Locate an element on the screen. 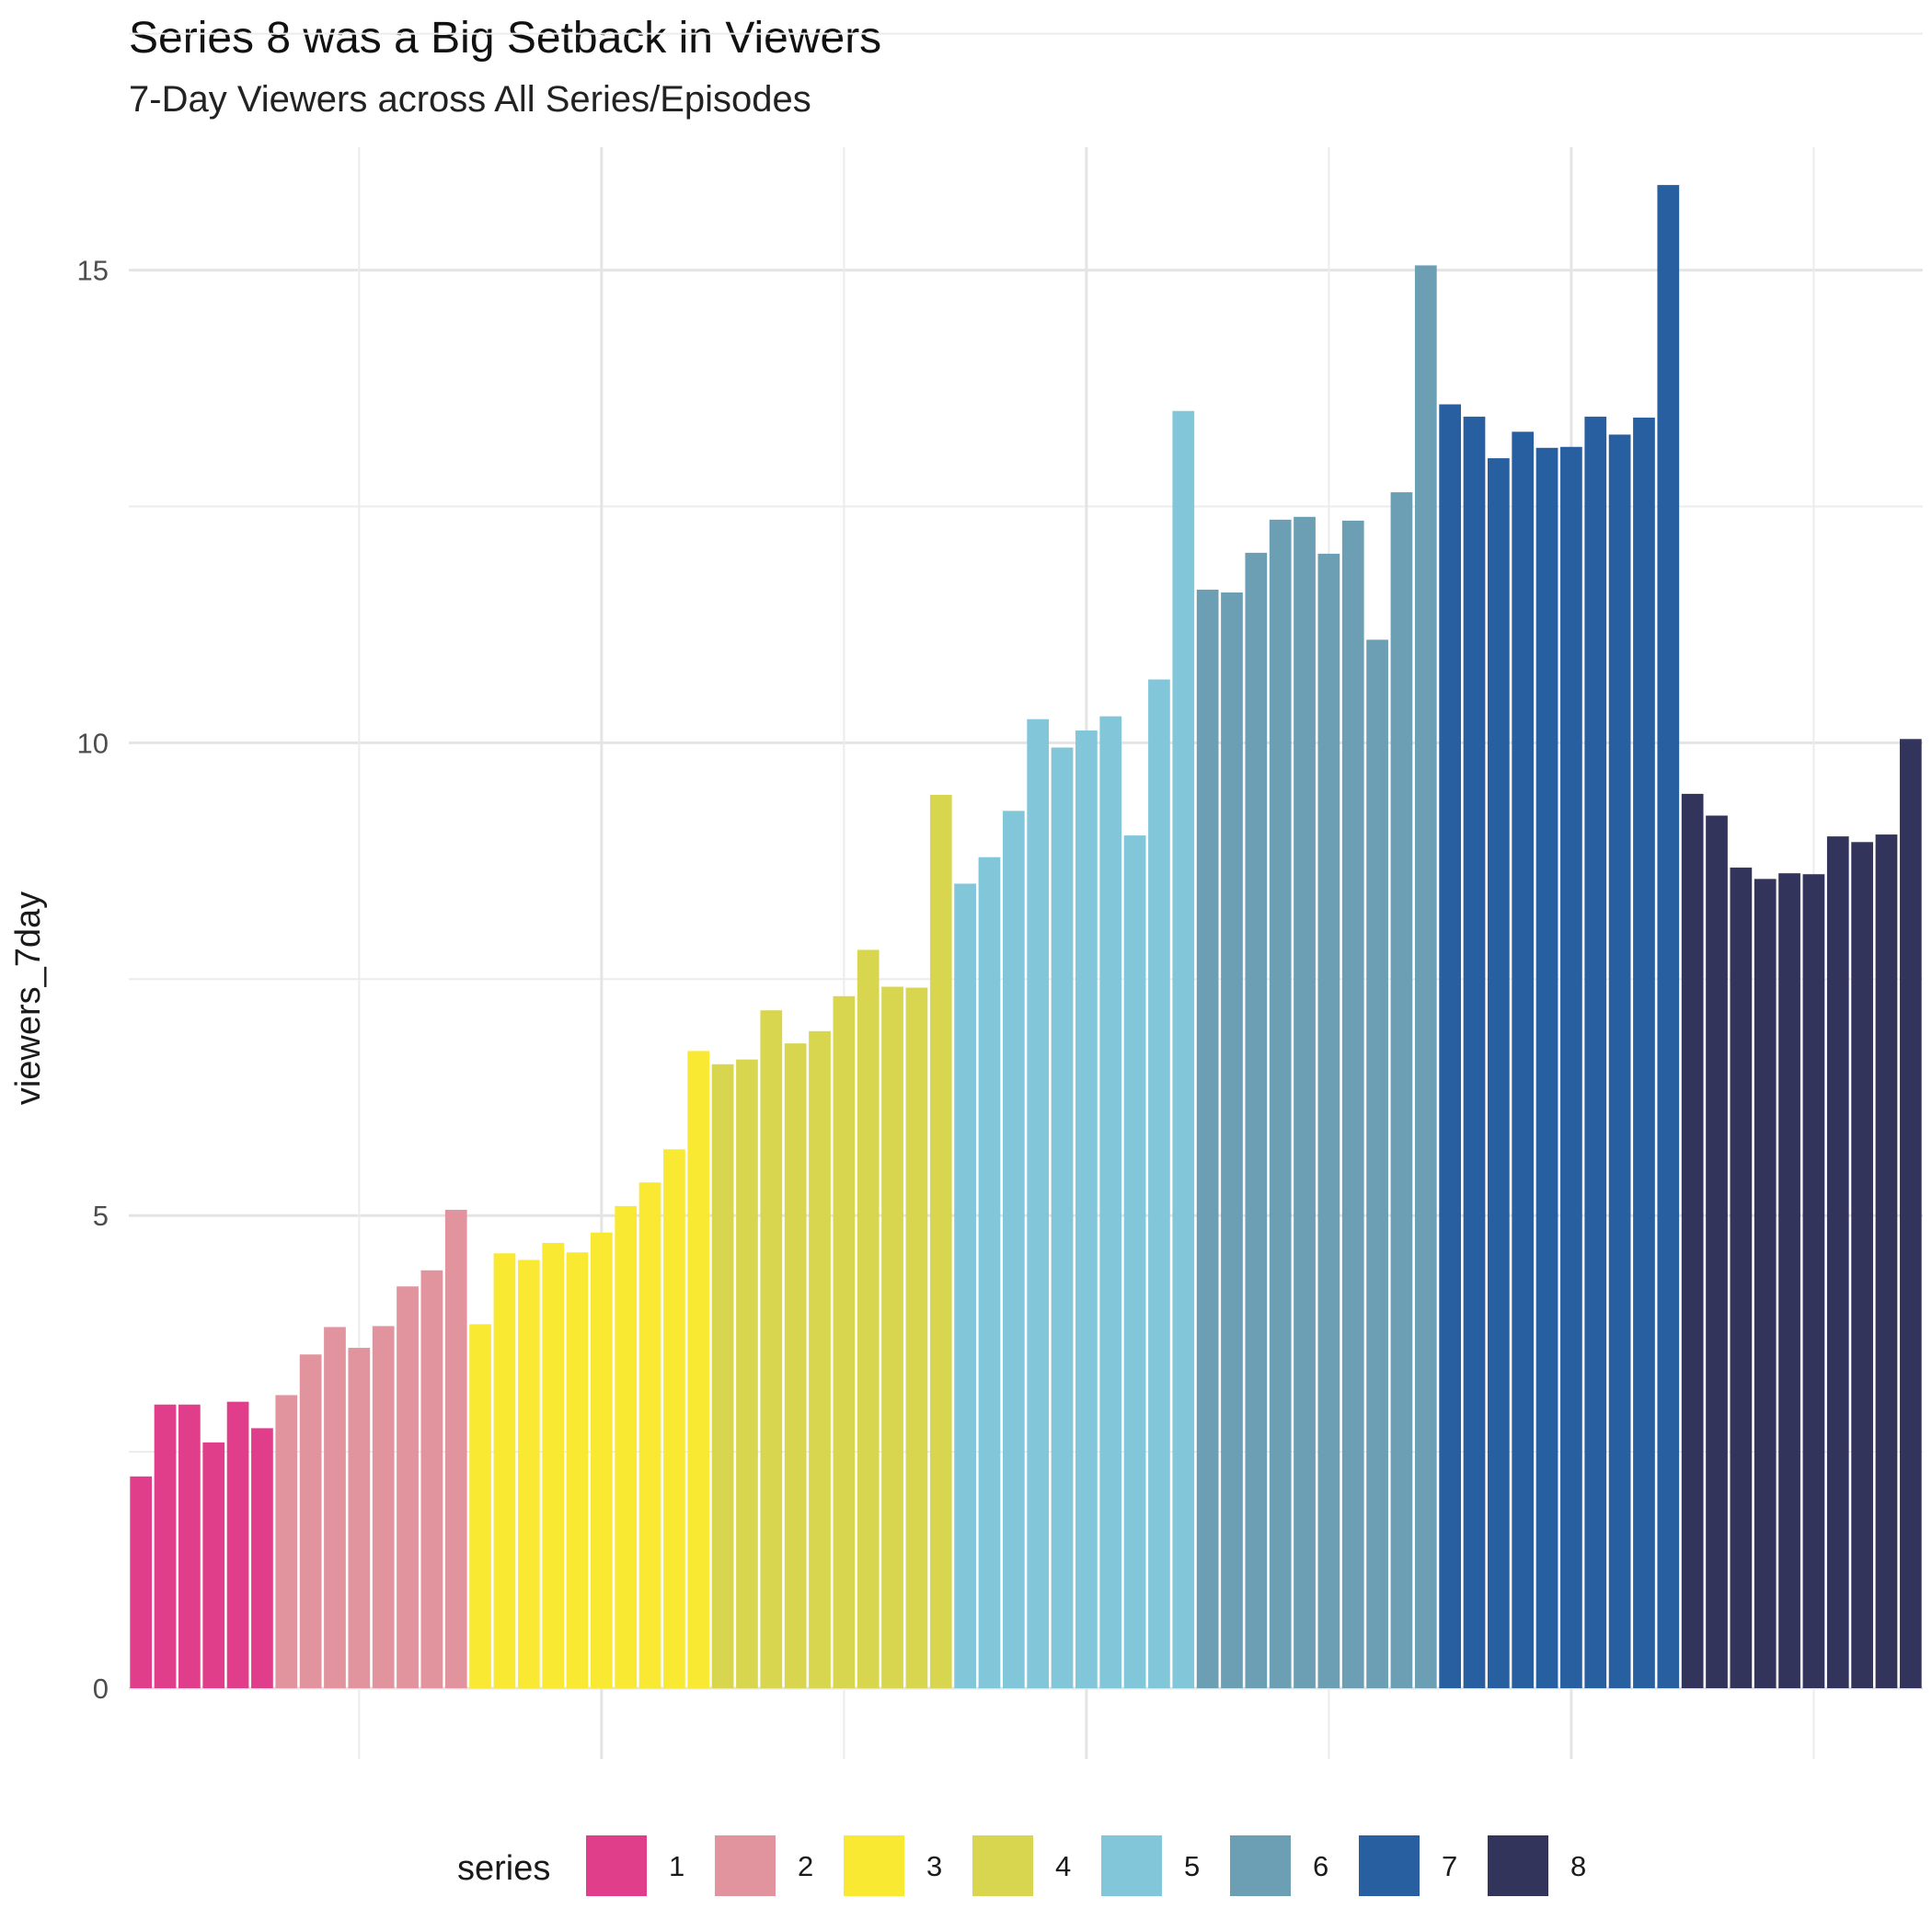  legend-label-series-6: 6 is located at coordinates (1320, 1866).